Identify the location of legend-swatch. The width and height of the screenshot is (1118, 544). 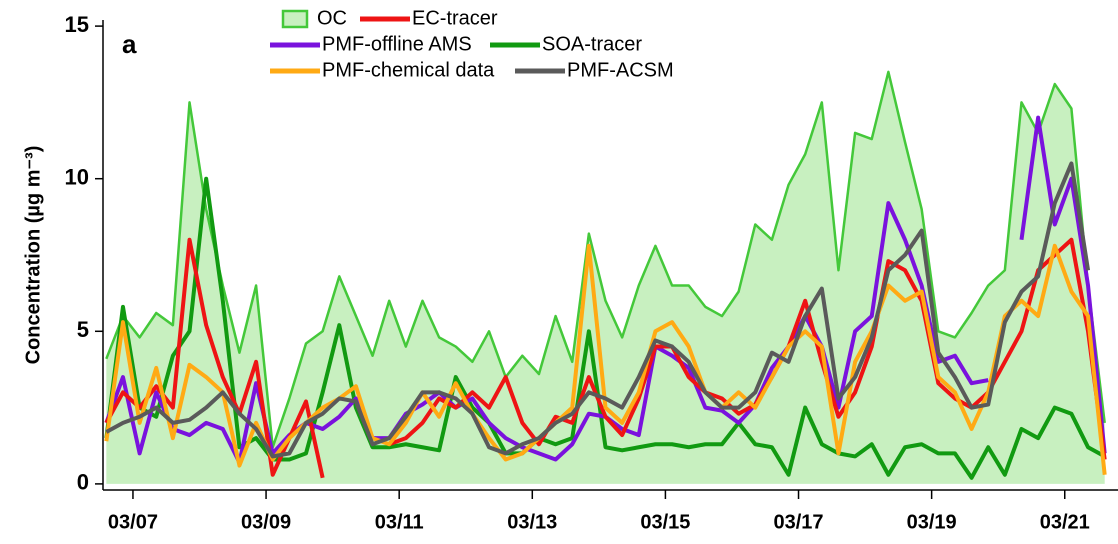
(295, 19).